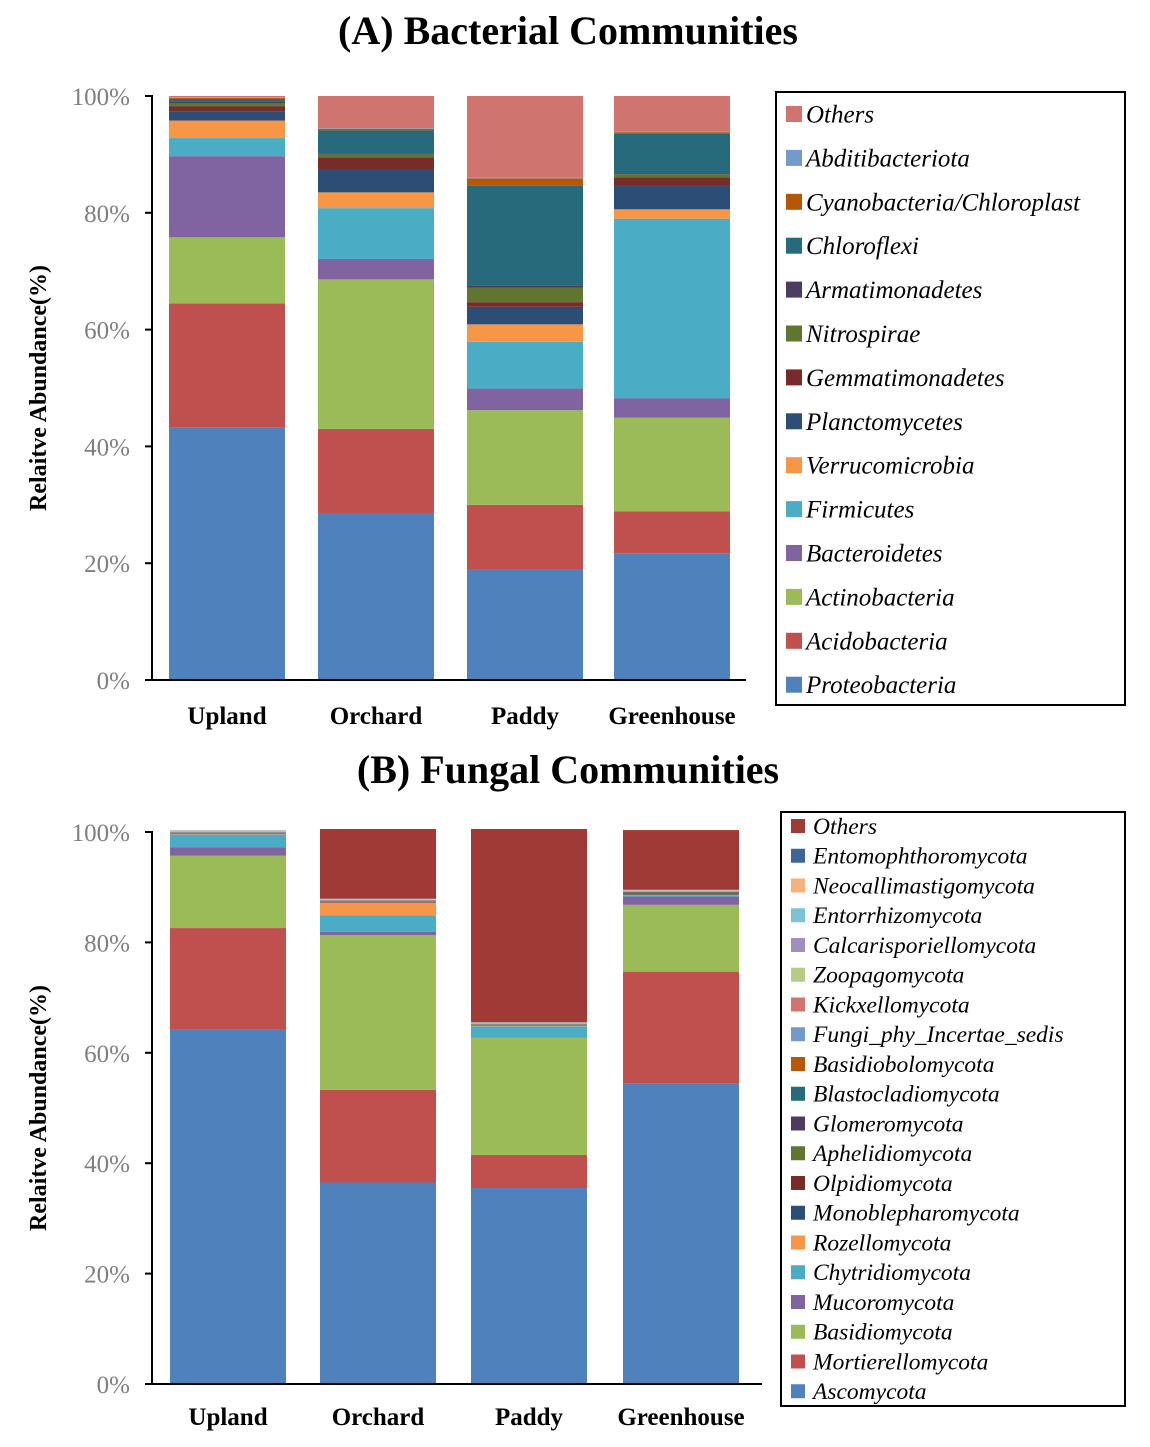 The height and width of the screenshot is (1447, 1150). Describe the element at coordinates (227, 270) in the screenshot. I see `bar-segment-upland-actinobacteria` at that location.